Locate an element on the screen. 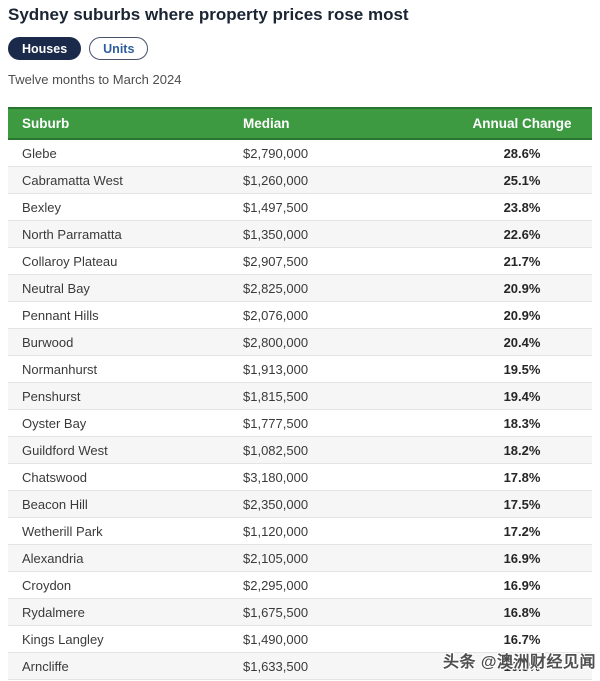  suburb-cell: Croydon is located at coordinates (47, 585).